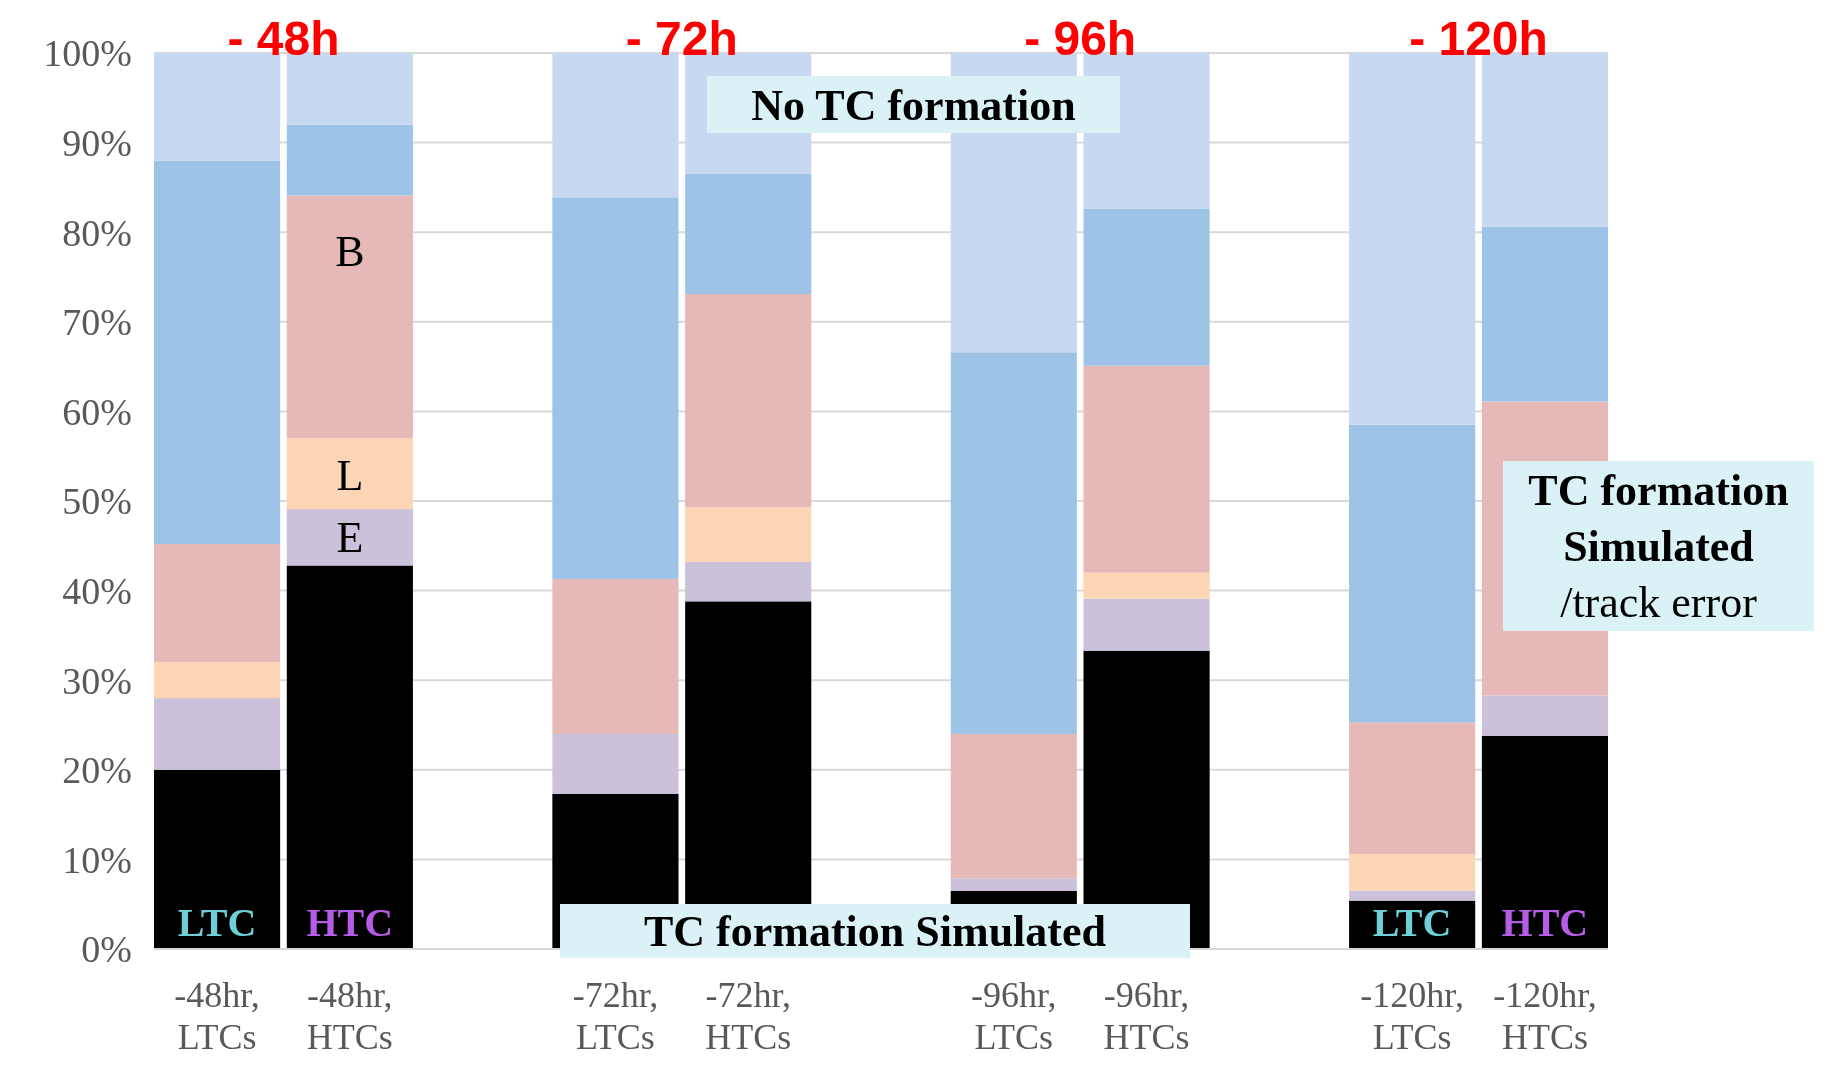 The width and height of the screenshot is (1825, 1079). I want to click on y-tick-label: 40%, so click(97, 590).